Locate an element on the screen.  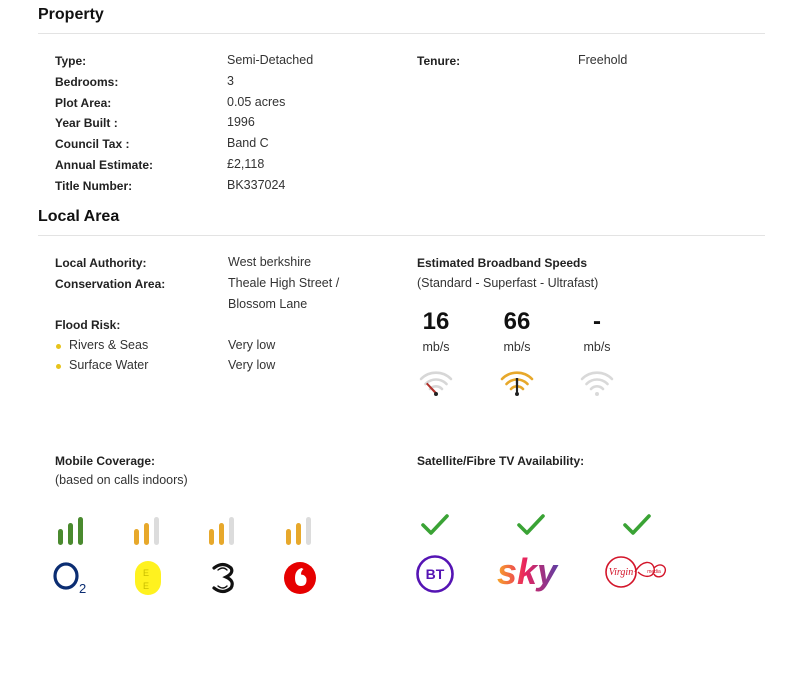
sky-logo-icon: sky is located at coordinates (530, 573).